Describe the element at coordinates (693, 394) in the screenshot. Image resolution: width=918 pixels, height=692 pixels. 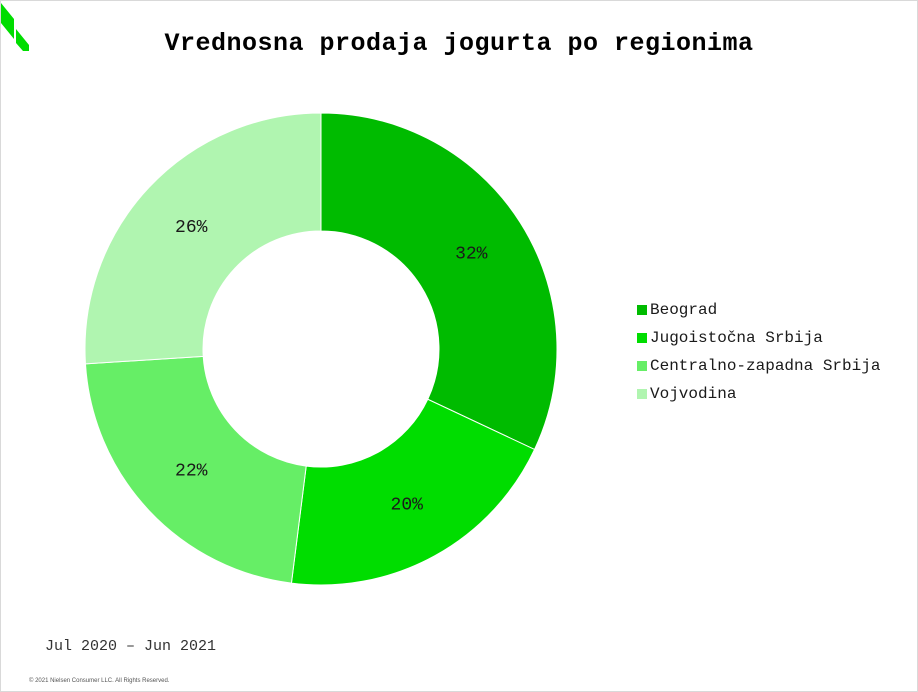
I see `legend-label: Vojvodina` at that location.